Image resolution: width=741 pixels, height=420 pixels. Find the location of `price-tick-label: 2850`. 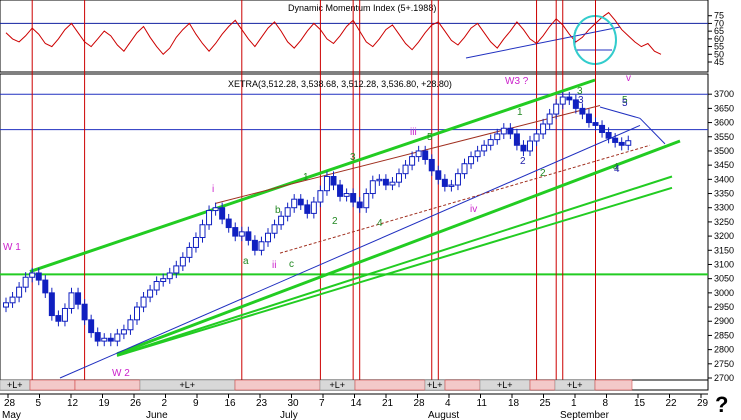

price-tick-label: 2850 is located at coordinates (724, 335).